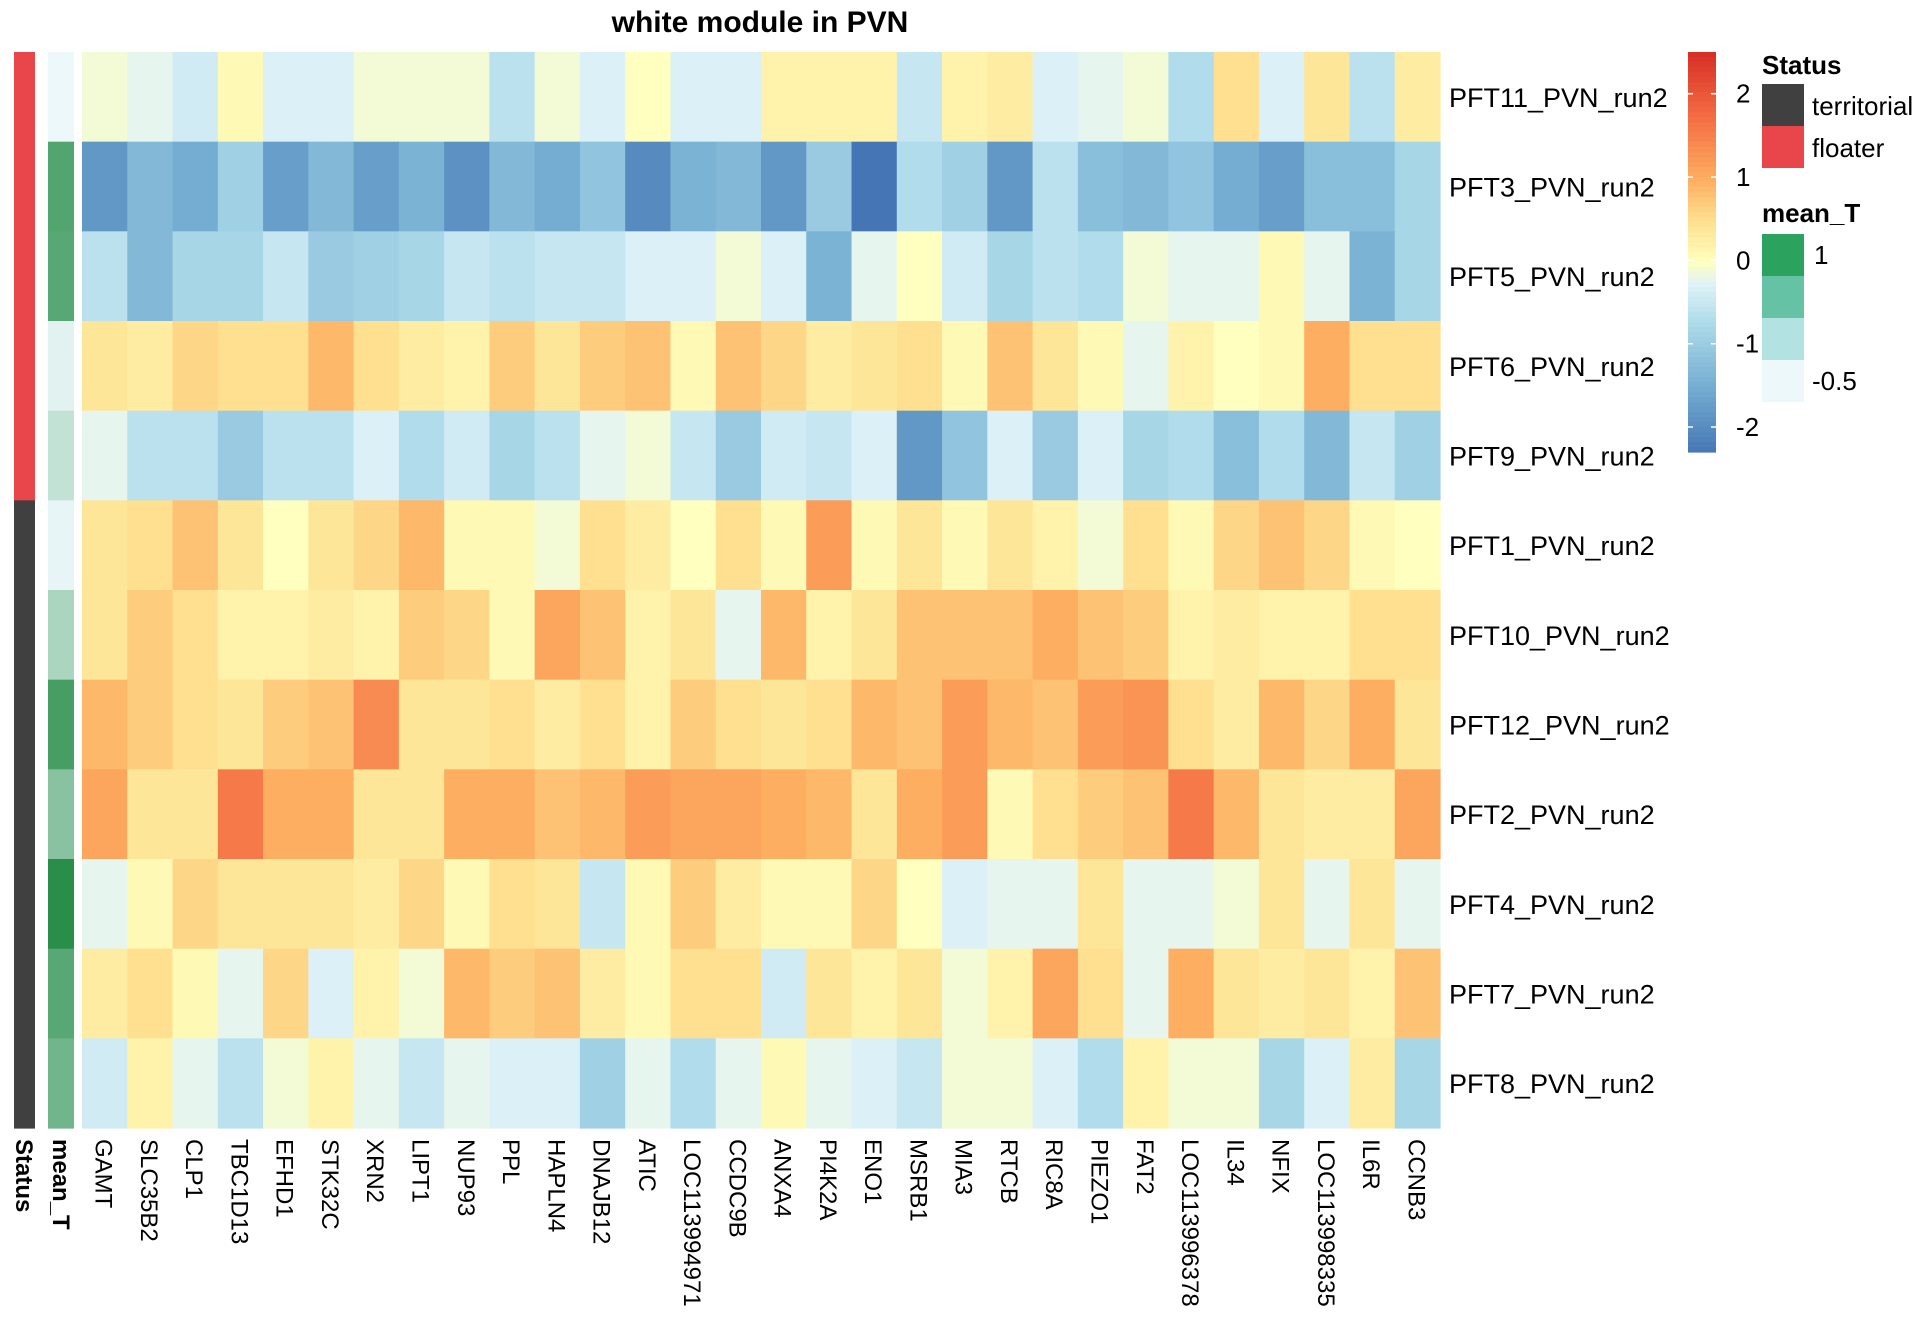 Image resolution: width=1920 pixels, height=1344 pixels. Describe the element at coordinates (238, 1191) in the screenshot. I see `column-label: TBC1D13` at that location.